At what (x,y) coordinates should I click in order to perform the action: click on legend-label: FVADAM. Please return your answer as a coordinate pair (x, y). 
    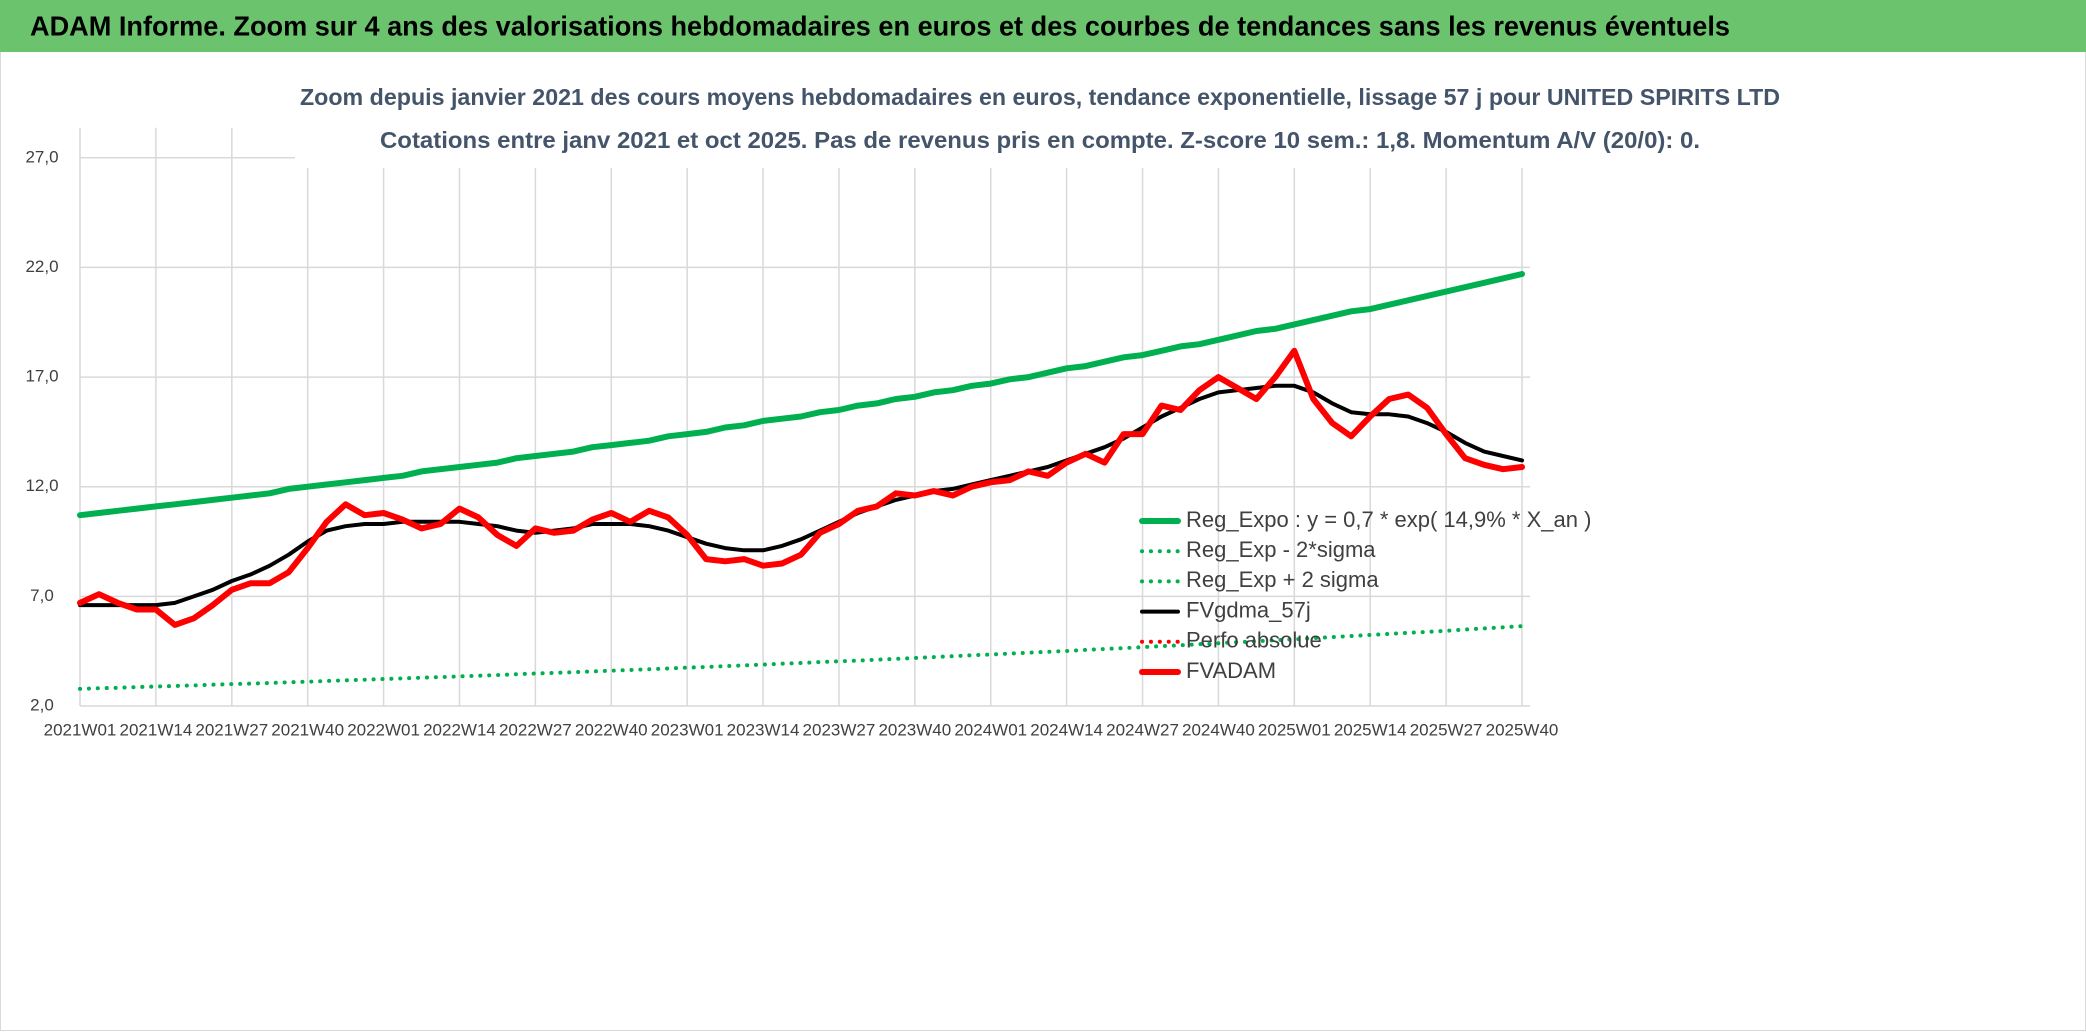
    Looking at the image, I should click on (1231, 670).